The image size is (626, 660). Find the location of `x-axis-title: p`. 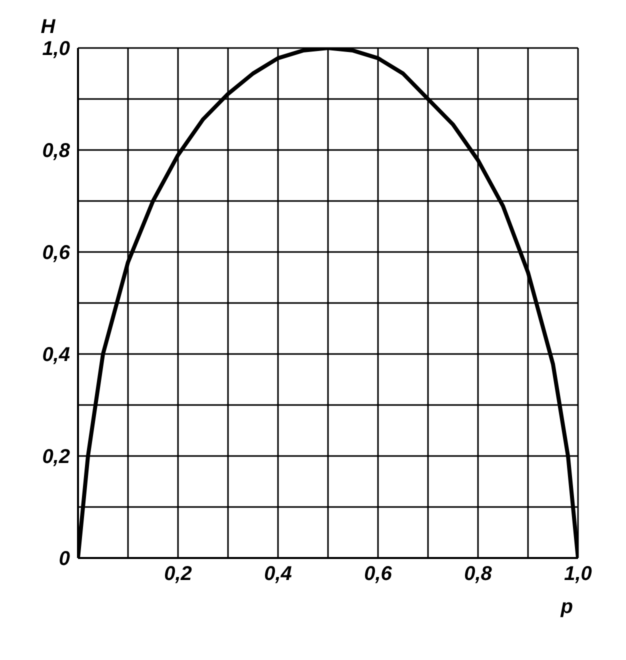

x-axis-title: p is located at coordinates (566, 607).